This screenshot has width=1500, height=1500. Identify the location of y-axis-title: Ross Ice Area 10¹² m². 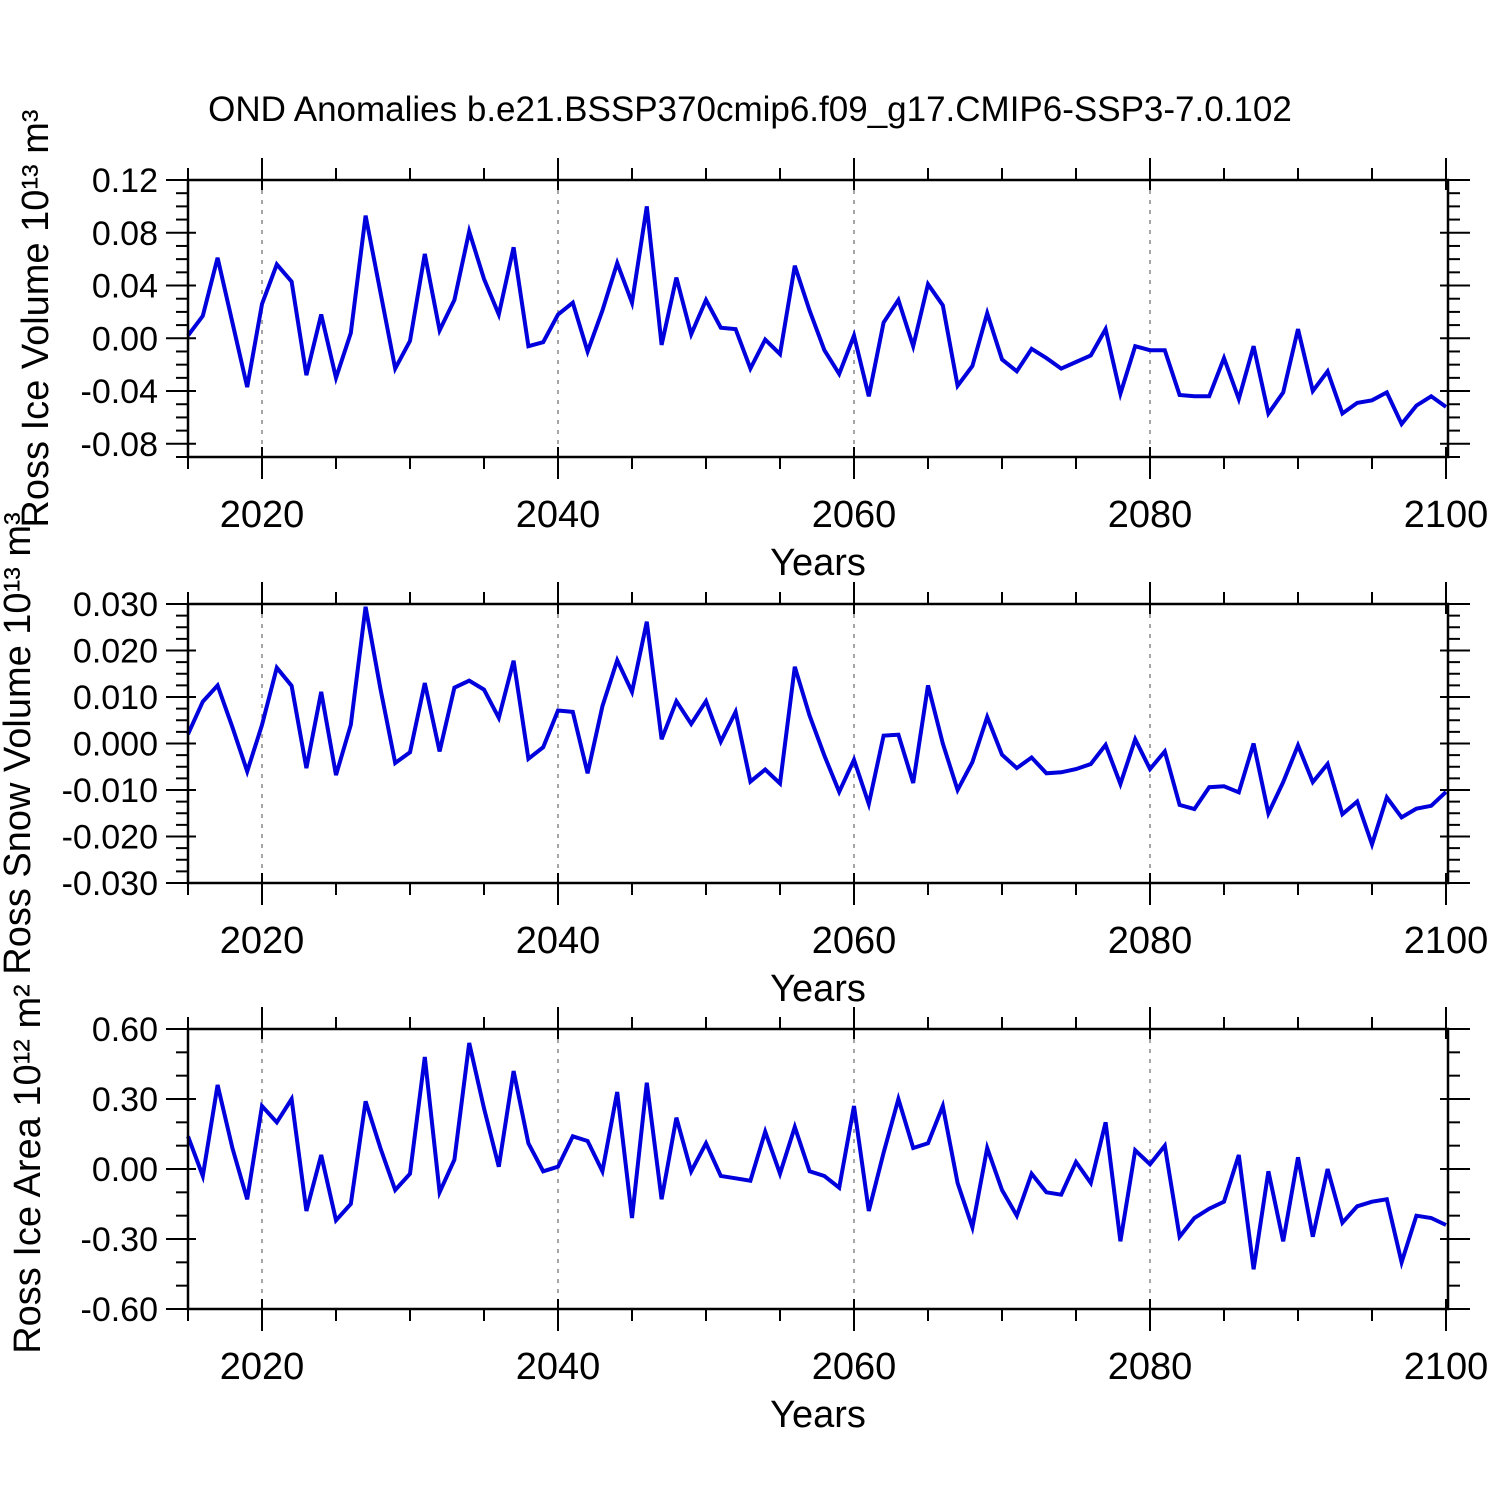
(28, 1169).